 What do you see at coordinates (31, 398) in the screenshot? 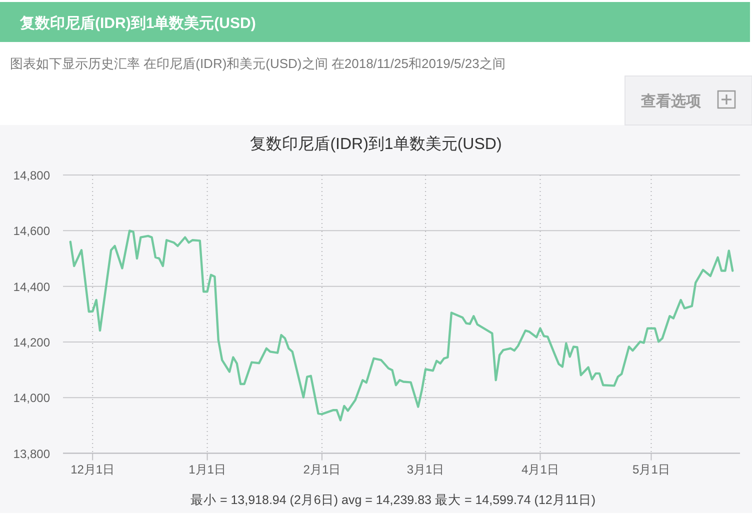
I see `y-tick-label: 14,000` at bounding box center [31, 398].